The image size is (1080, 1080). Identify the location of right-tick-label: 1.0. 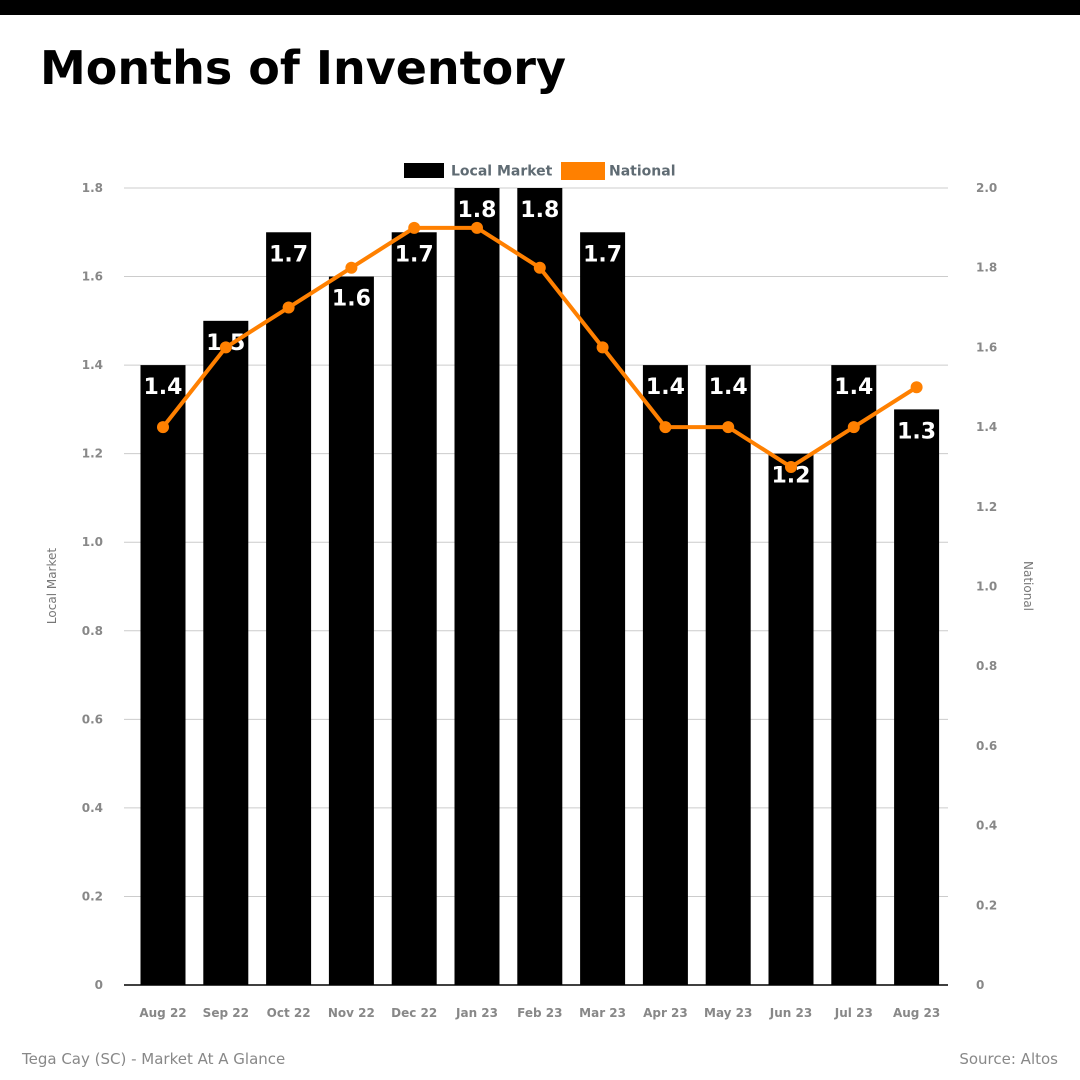
(986, 587).